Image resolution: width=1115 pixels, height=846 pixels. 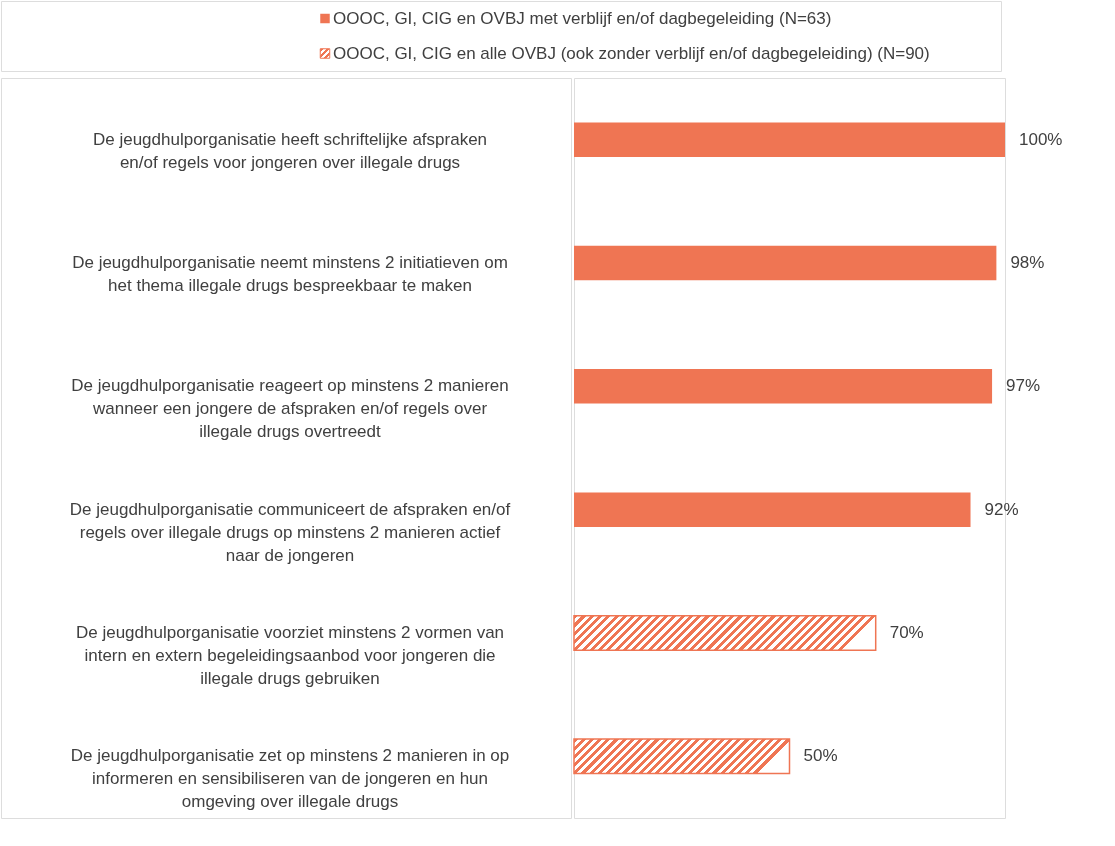 What do you see at coordinates (290, 655) in the screenshot?
I see `y-tick-label: De jeugdhulporganisatie voorziet minstens 2 vormen van intern en extern begeleidingsaanbod voor jongeren die illegale drugs gebruiken` at bounding box center [290, 655].